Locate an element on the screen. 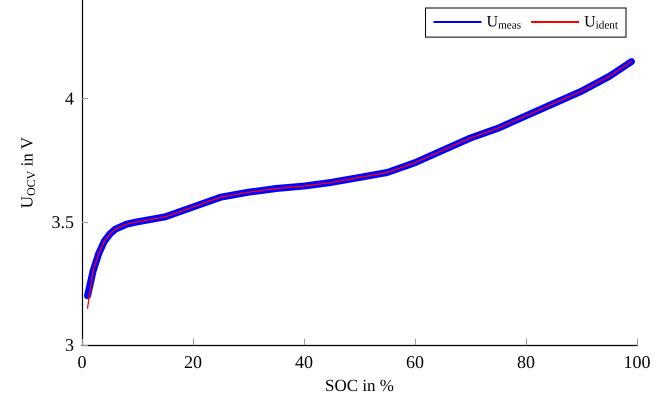 The width and height of the screenshot is (668, 407). y-tick-label: 3 is located at coordinates (69, 345).